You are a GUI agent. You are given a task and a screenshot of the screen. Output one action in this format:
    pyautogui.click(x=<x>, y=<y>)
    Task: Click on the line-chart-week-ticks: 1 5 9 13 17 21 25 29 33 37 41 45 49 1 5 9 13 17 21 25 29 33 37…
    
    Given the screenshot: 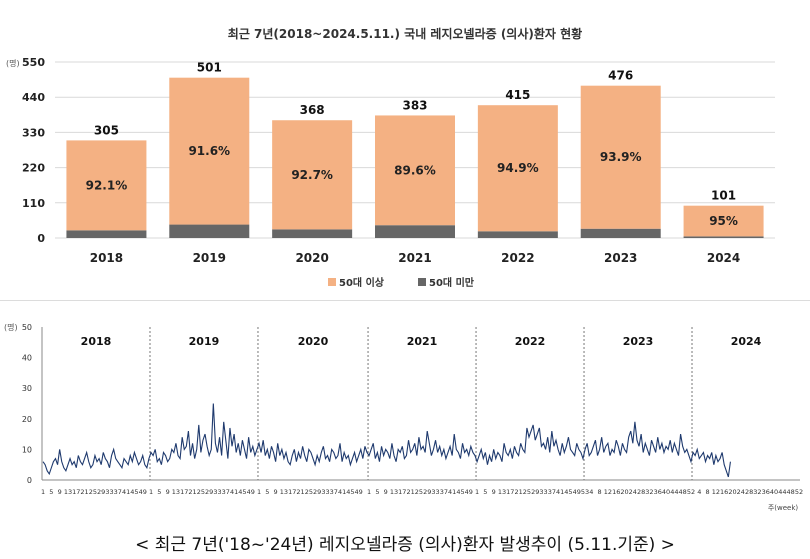 What is the action you would take?
    pyautogui.click(x=422, y=492)
    